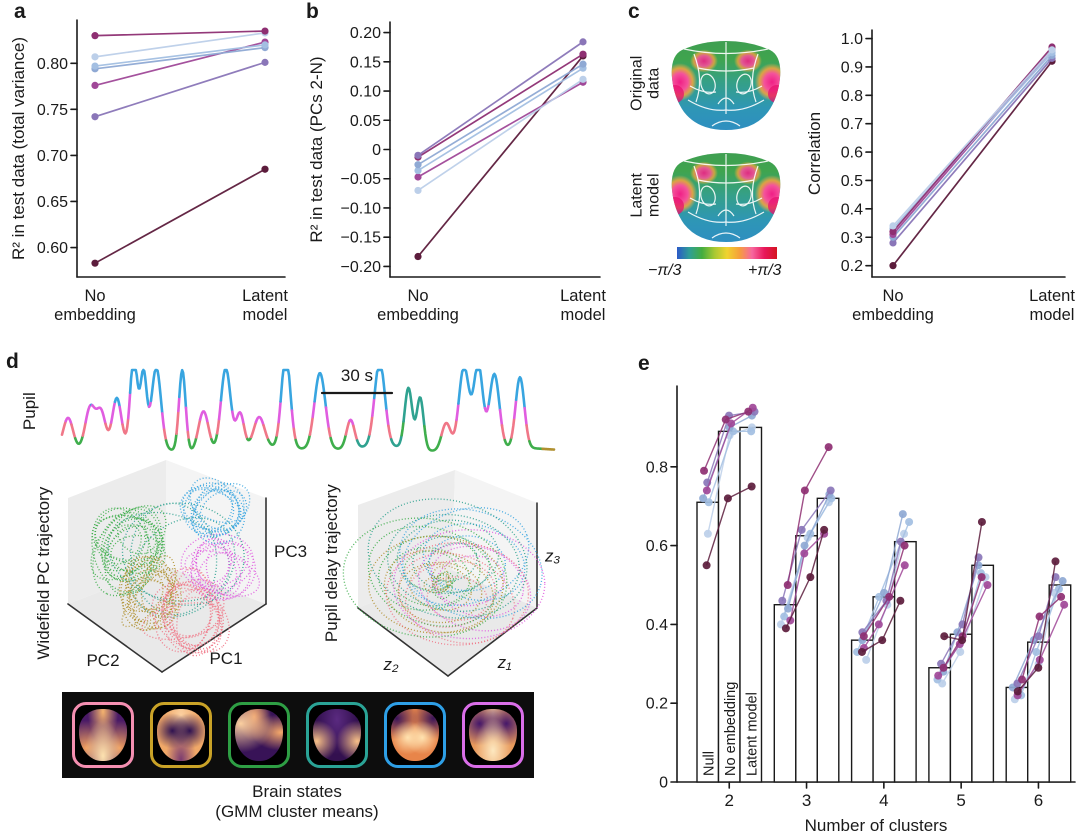 The image size is (1080, 838). What do you see at coordinates (52, 202) in the screenshot?
I see `y-tick-label: 0.65` at bounding box center [52, 202].